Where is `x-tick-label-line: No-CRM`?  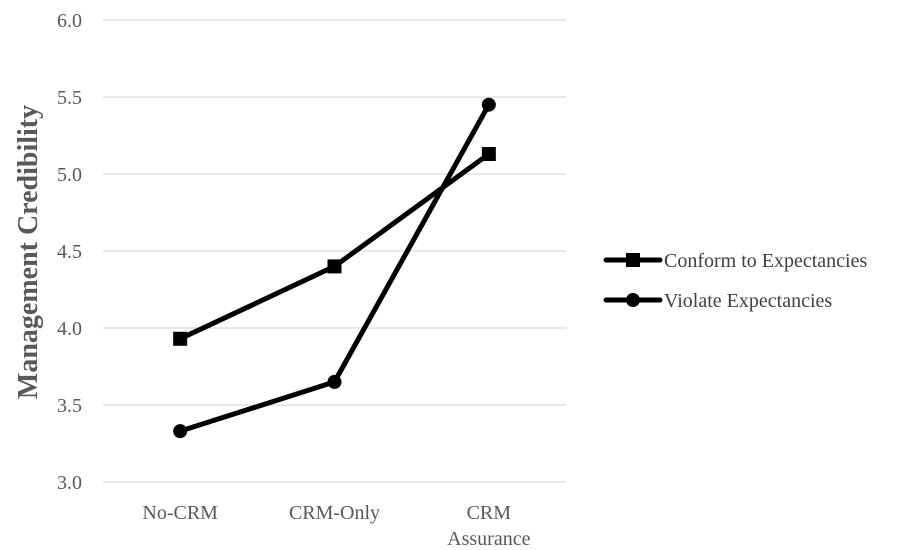 x-tick-label-line: No-CRM is located at coordinates (180, 513).